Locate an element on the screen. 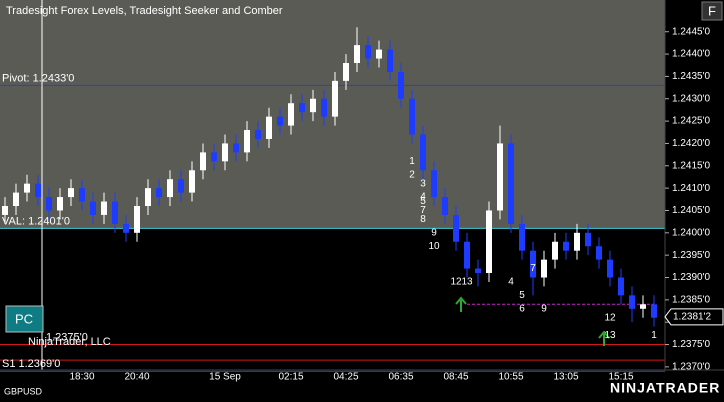 The image size is (724, 402). y-tick-label: 1.2395'0 is located at coordinates (691, 255).